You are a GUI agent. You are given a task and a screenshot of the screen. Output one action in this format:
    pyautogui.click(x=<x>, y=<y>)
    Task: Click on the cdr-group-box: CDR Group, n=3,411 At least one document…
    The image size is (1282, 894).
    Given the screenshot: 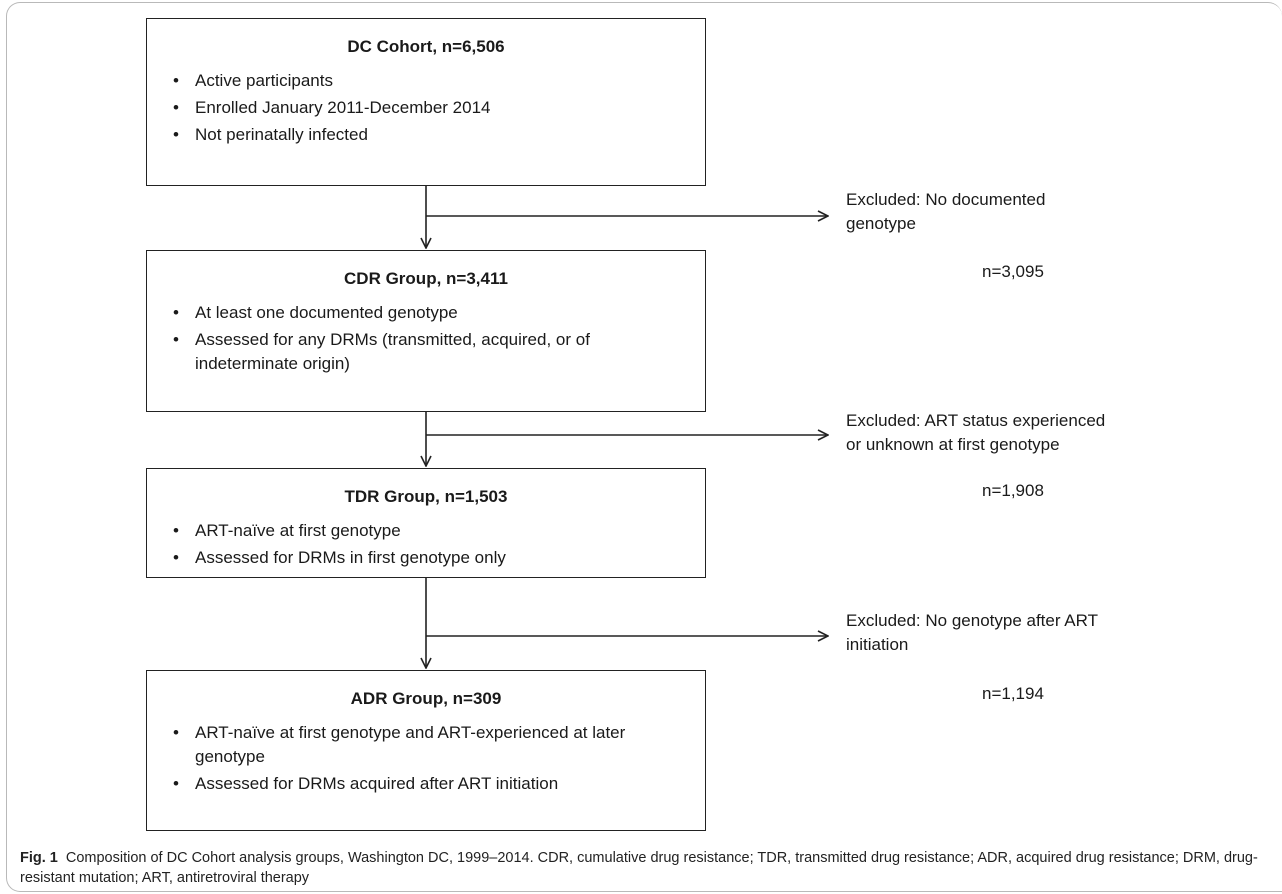 What is the action you would take?
    pyautogui.click(x=426, y=331)
    